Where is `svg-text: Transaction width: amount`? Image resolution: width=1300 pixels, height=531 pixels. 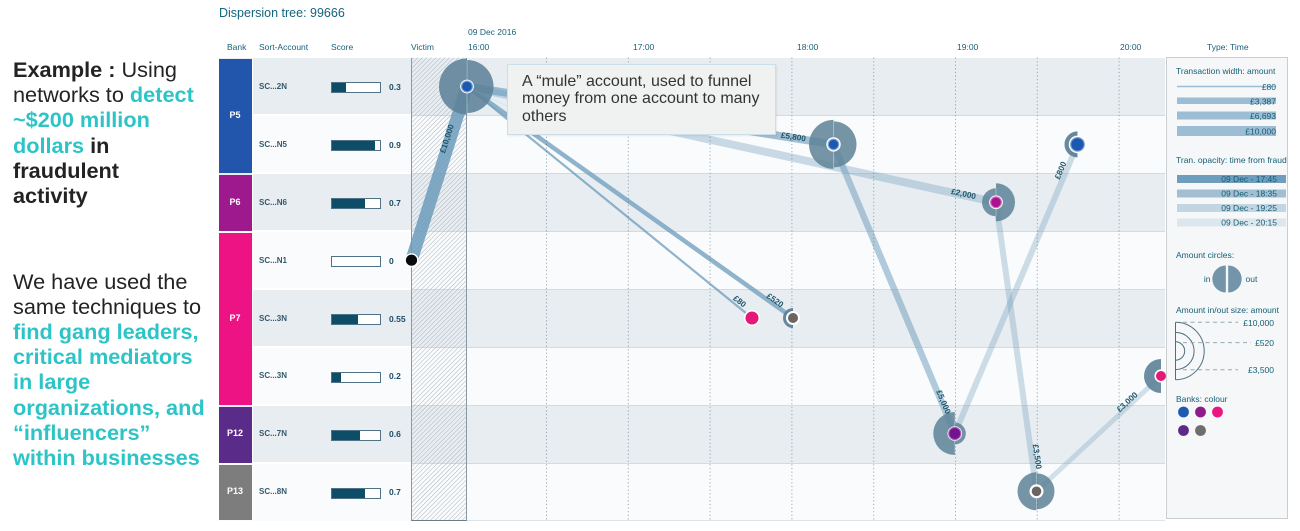
svg-text: Transaction width: amount is located at coordinates (1226, 71).